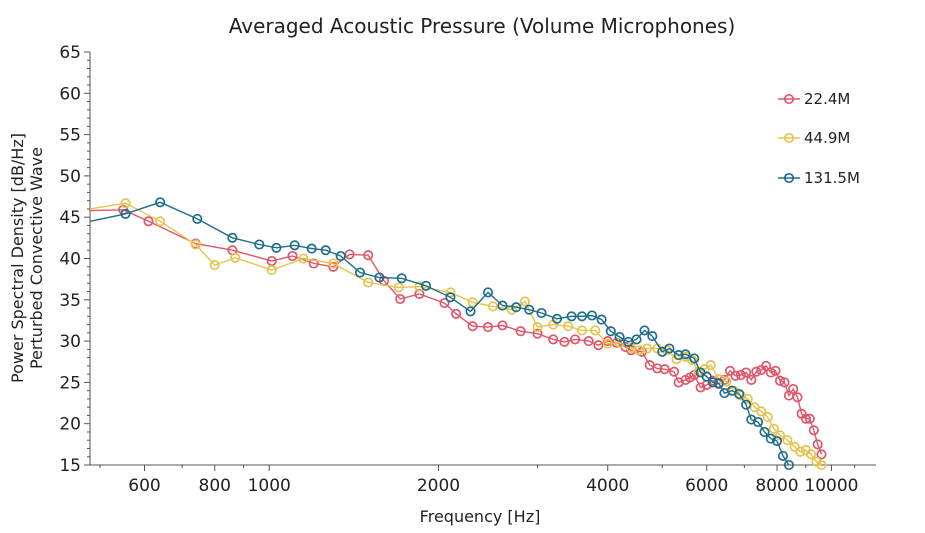 The height and width of the screenshot is (533, 925). What do you see at coordinates (144, 486) in the screenshot?
I see `x-tick-label: 600` at bounding box center [144, 486].